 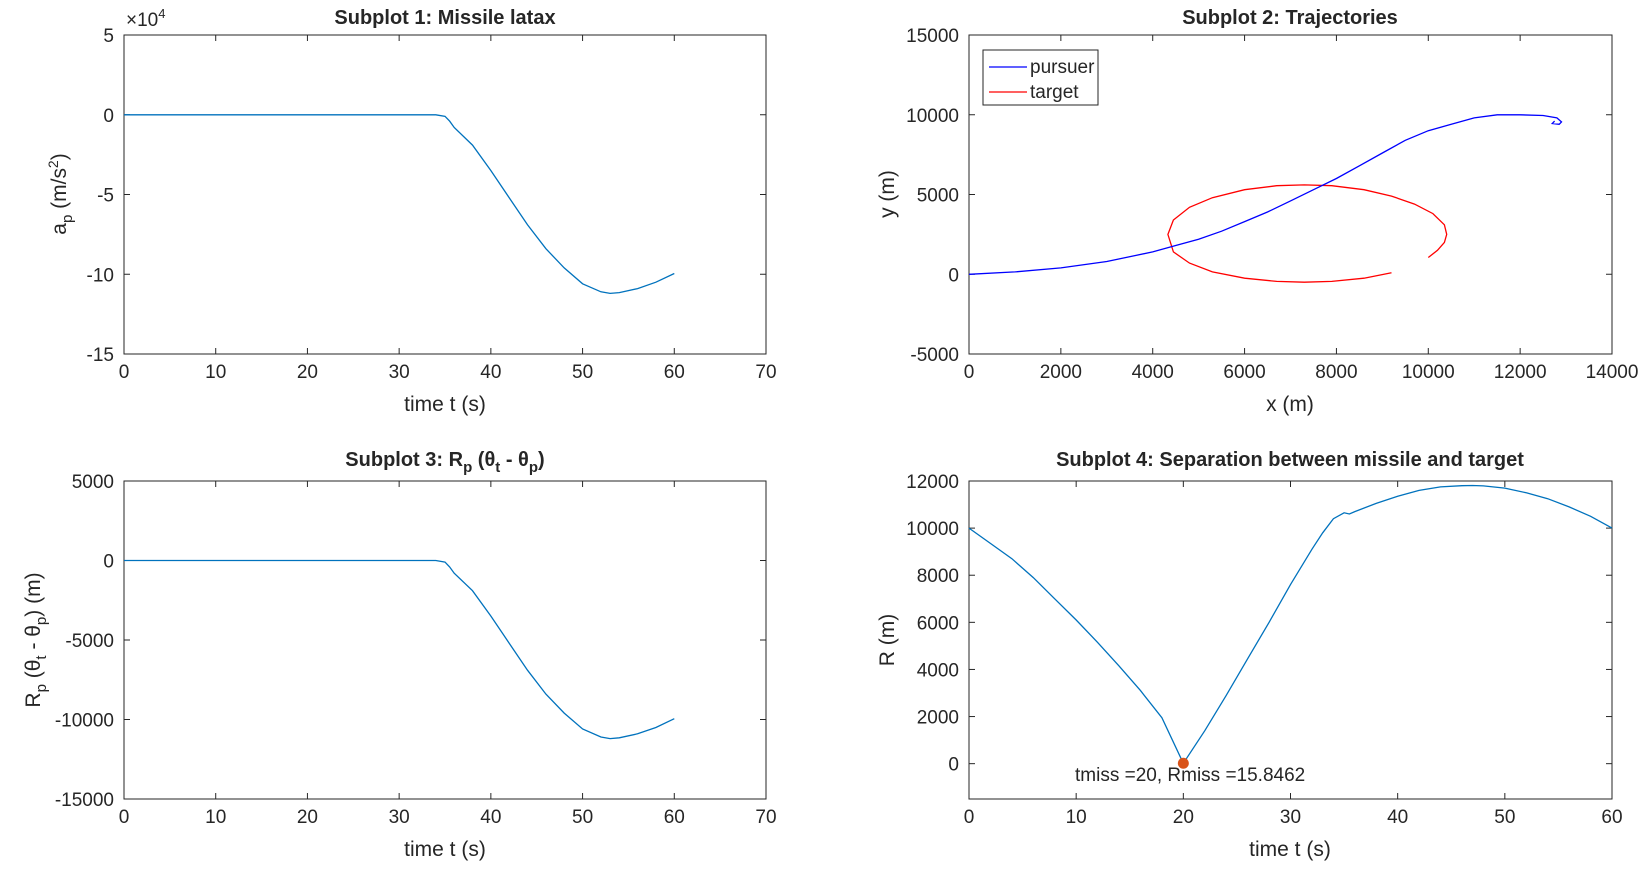 I want to click on x-tick-label: 4000, so click(x=1153, y=372).